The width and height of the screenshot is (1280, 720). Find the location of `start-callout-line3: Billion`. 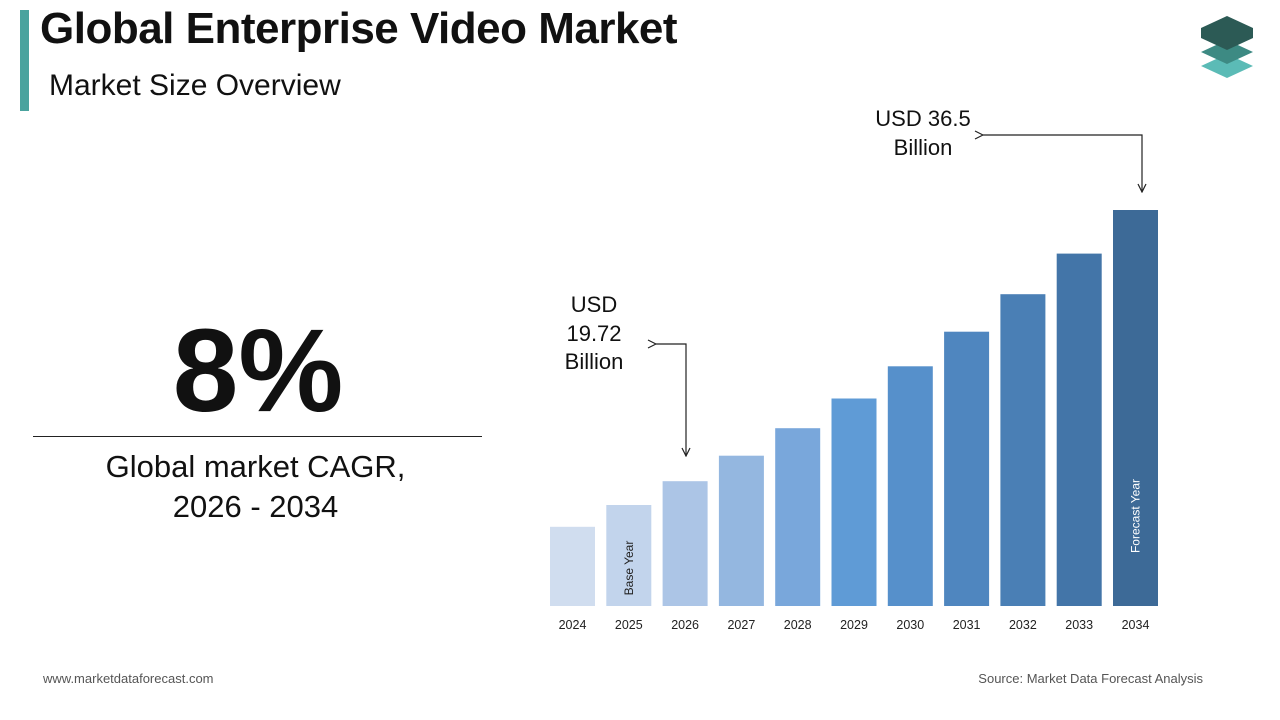

start-callout-line3: Billion is located at coordinates (594, 361).